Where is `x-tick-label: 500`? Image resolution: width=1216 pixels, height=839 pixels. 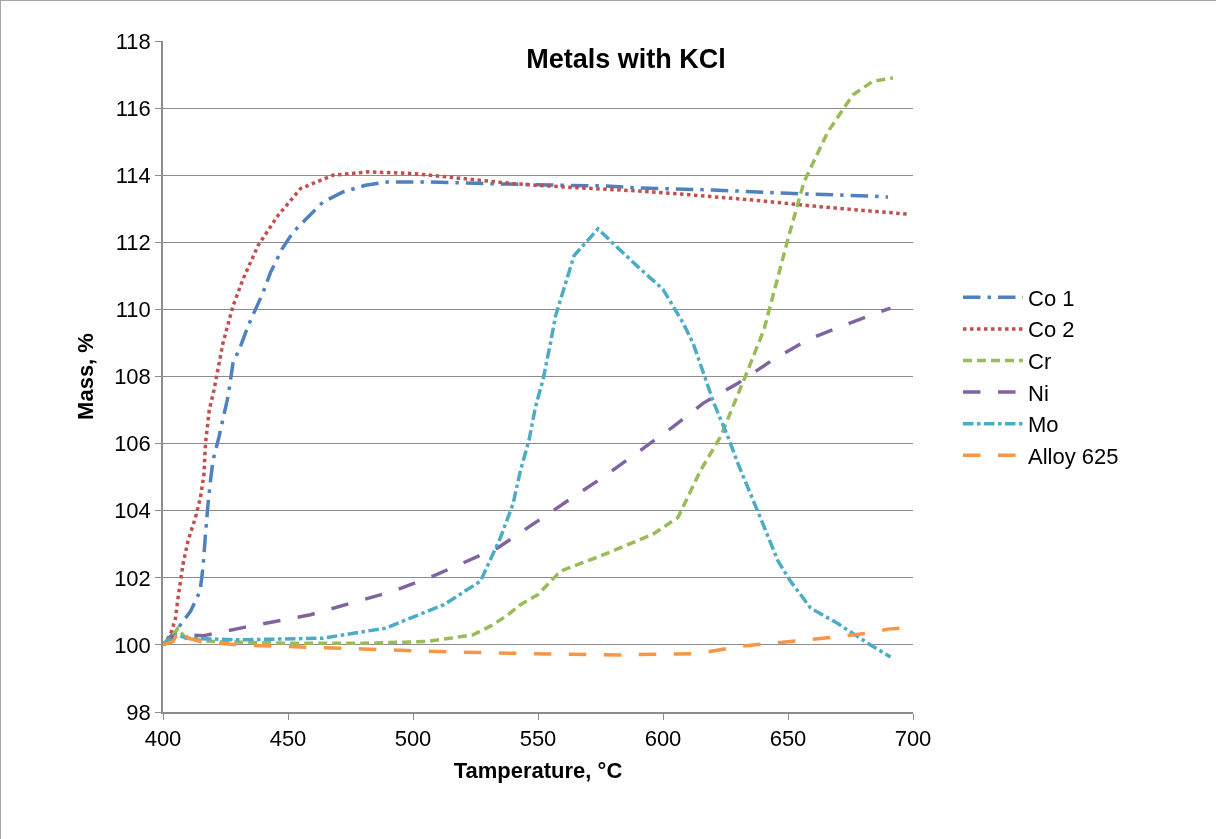
x-tick-label: 500 is located at coordinates (413, 739).